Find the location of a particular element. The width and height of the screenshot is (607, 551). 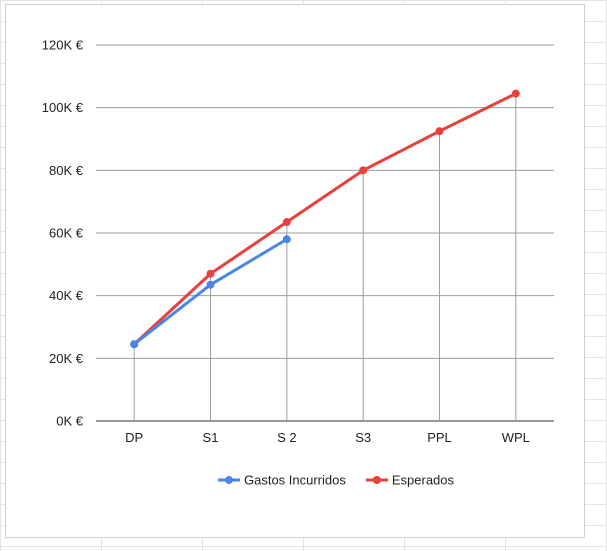

x-tick-label: S3 is located at coordinates (363, 437).